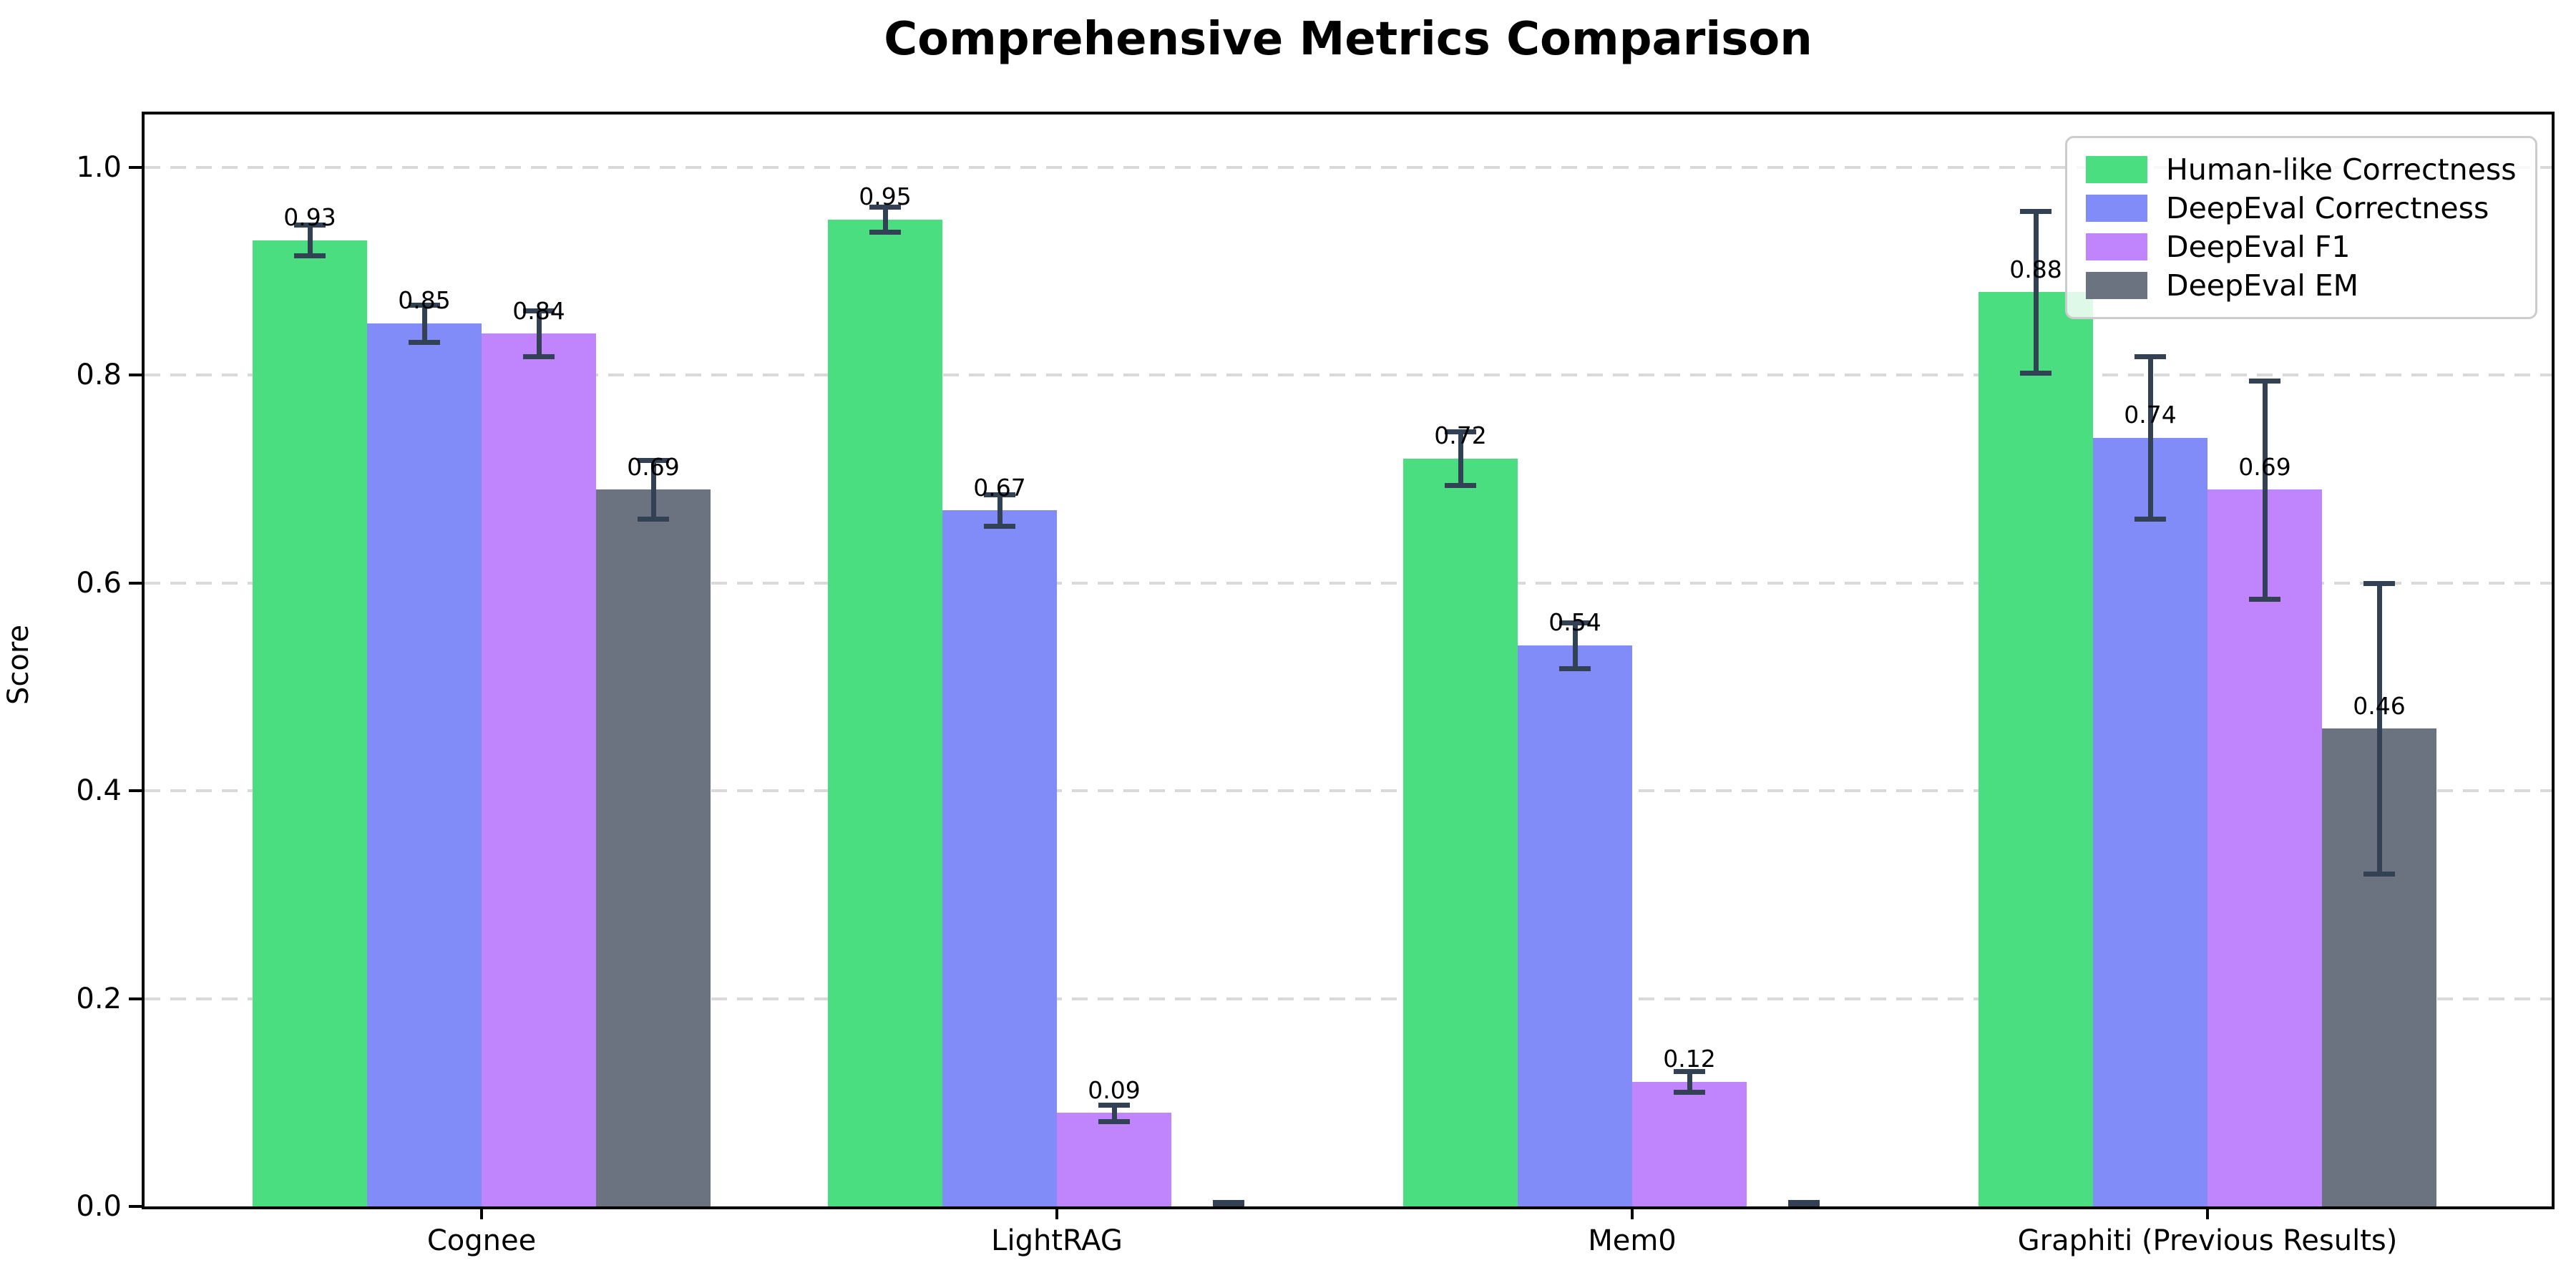 The image size is (2576, 1288). I want to click on bar-value-label: 0.85, so click(425, 300).